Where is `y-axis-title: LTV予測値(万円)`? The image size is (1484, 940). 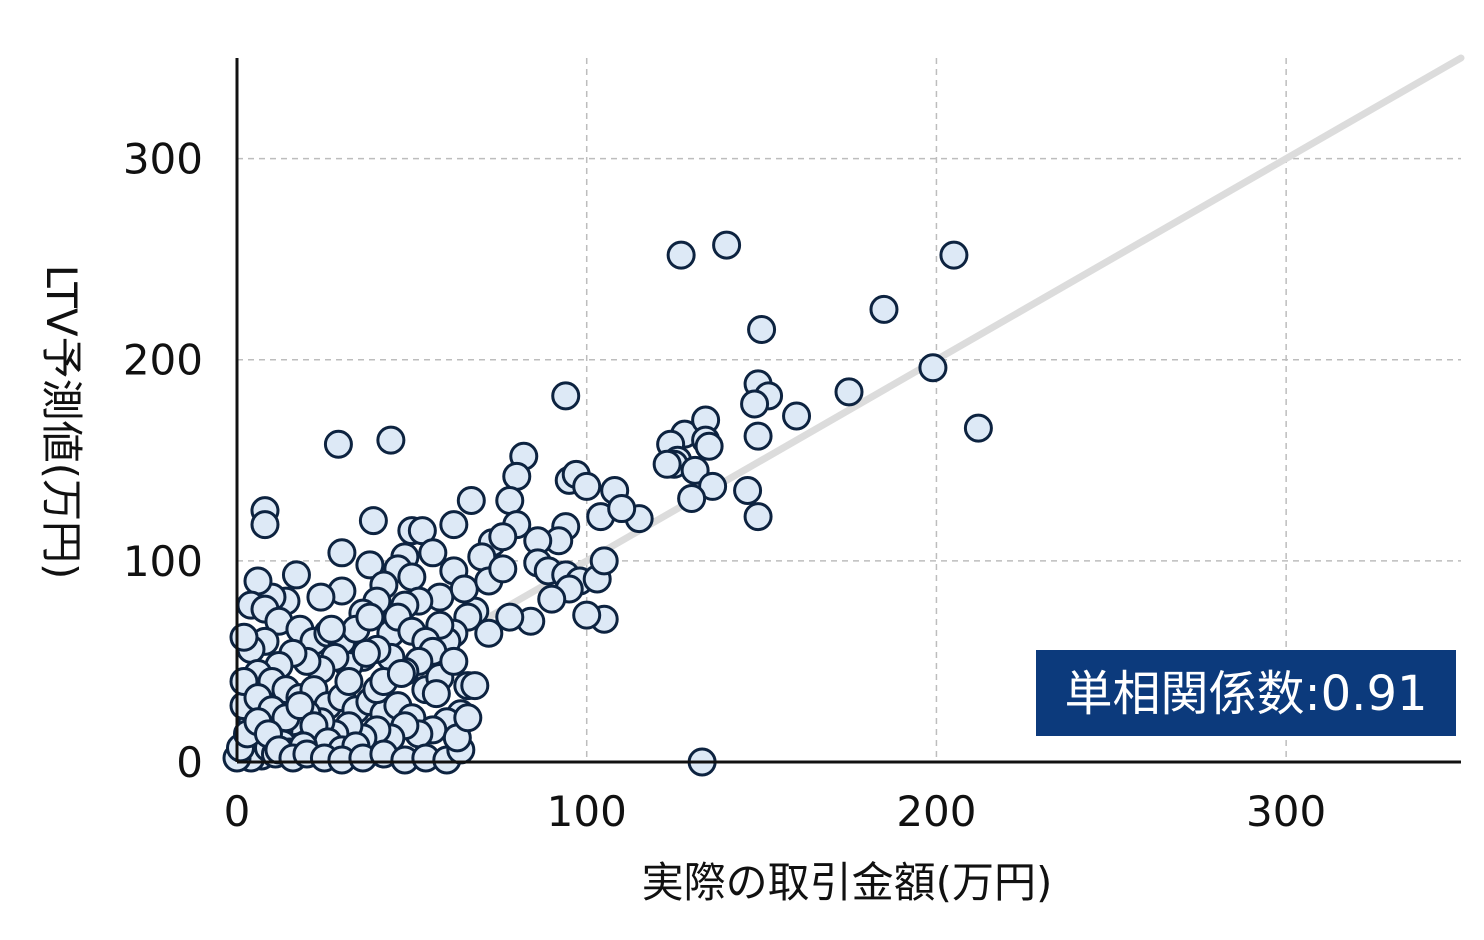 y-axis-title: LTV予測値(万円) is located at coordinates (61, 422).